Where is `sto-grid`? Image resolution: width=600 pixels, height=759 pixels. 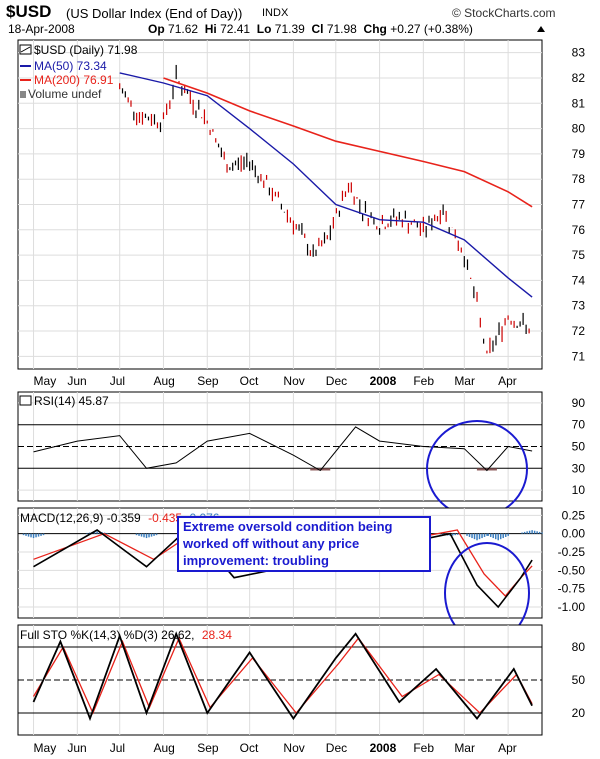
sto-grid is located at coordinates (280, 680).